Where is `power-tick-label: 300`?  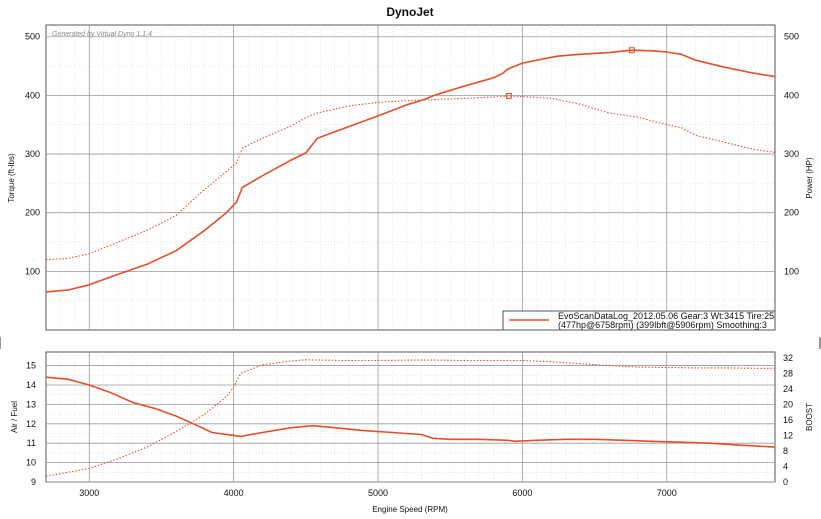
power-tick-label: 300 is located at coordinates (791, 154).